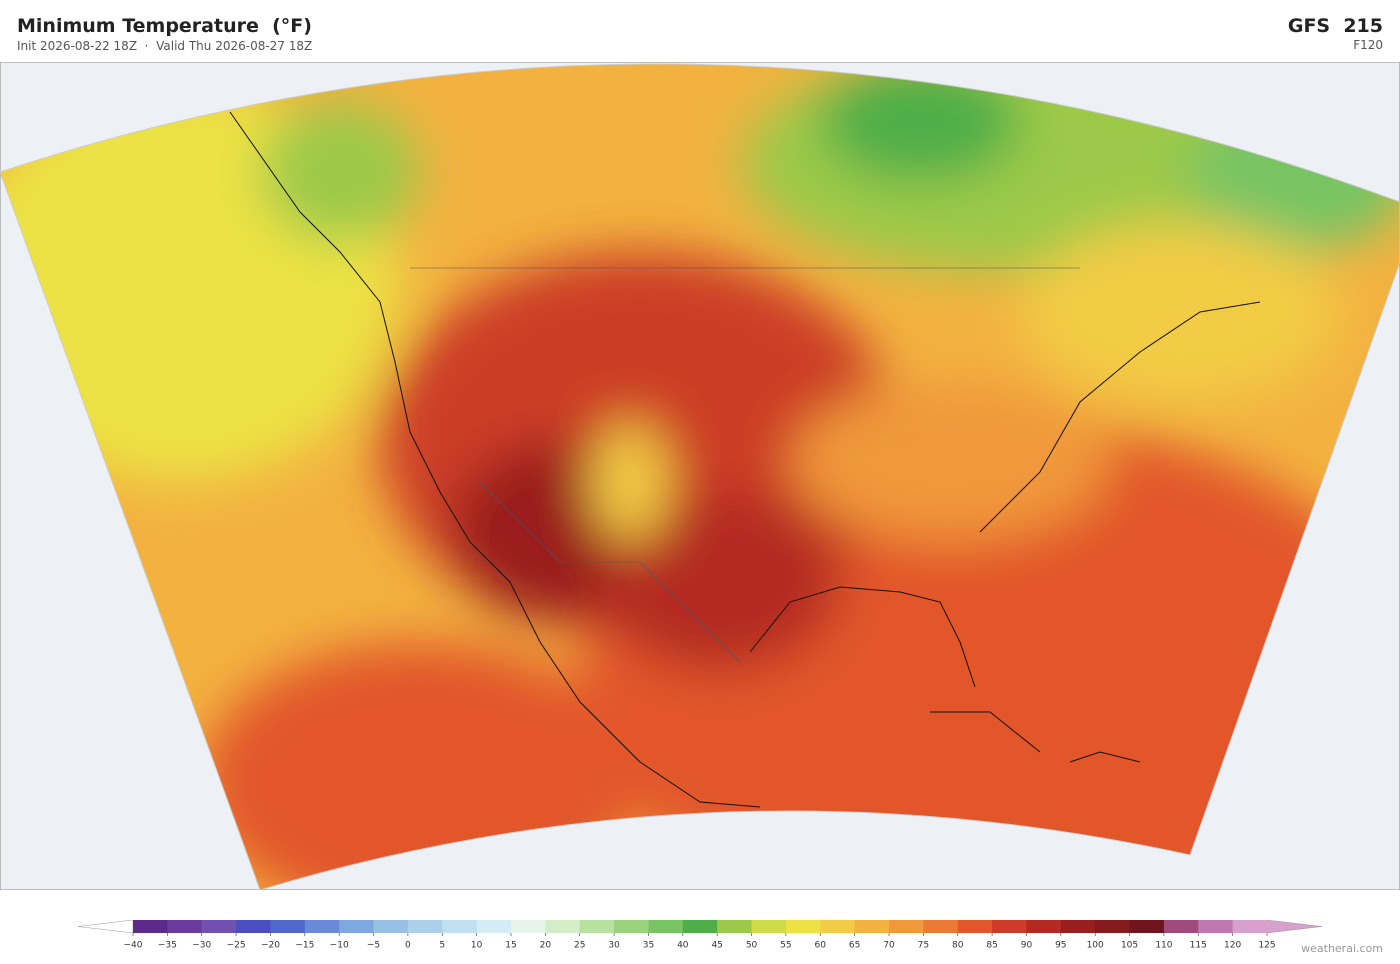 Image resolution: width=1400 pixels, height=964 pixels. I want to click on tick-label: 105, so click(1129, 946).